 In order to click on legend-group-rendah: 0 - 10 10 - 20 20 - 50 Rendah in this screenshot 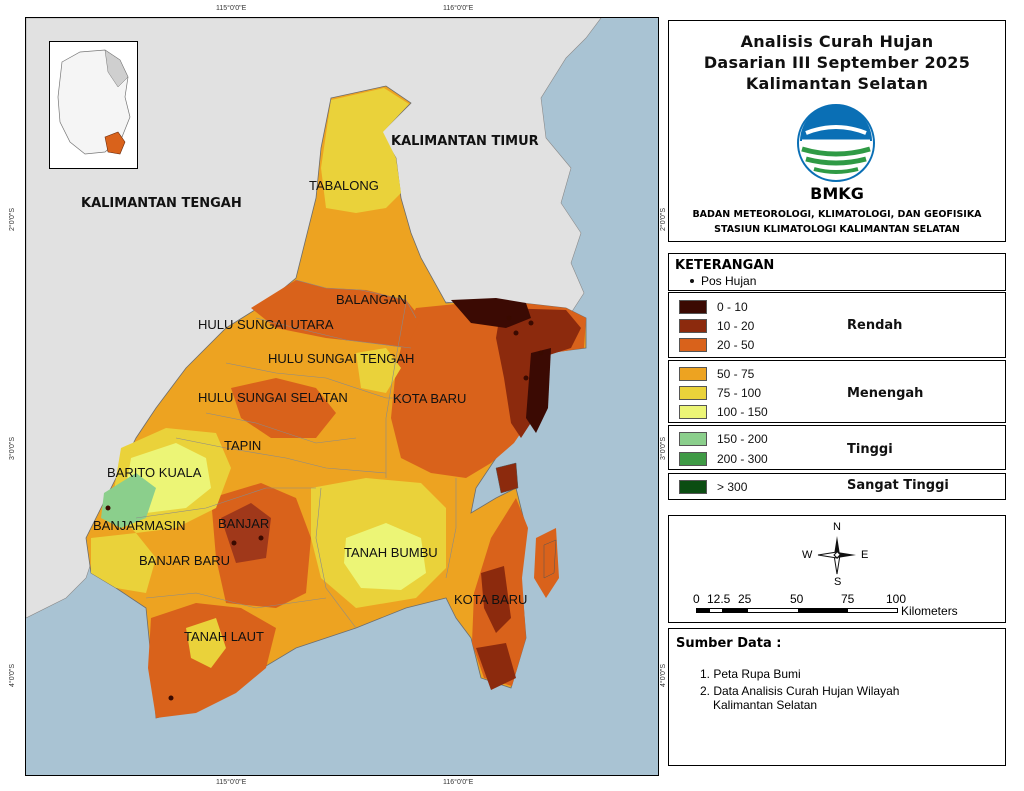, I will do `click(837, 325)`.